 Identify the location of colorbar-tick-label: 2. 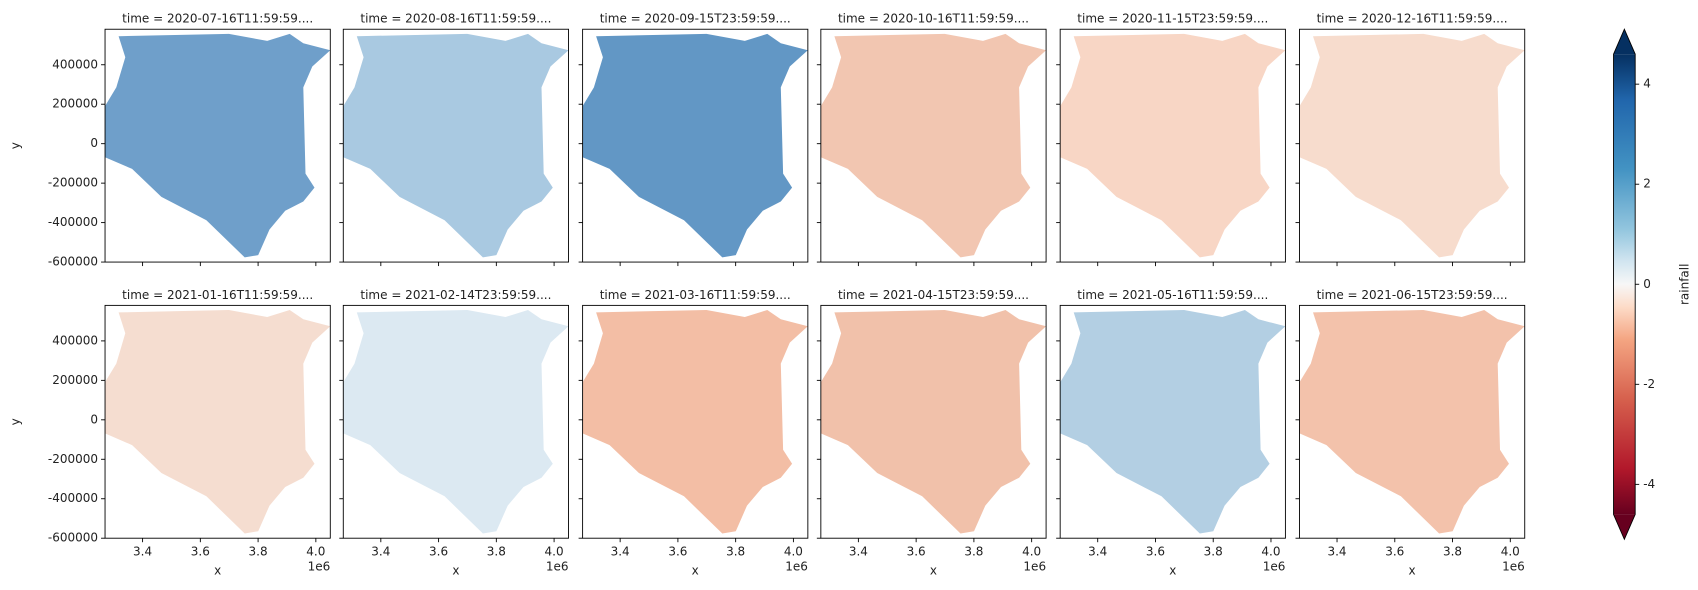
(1647, 184).